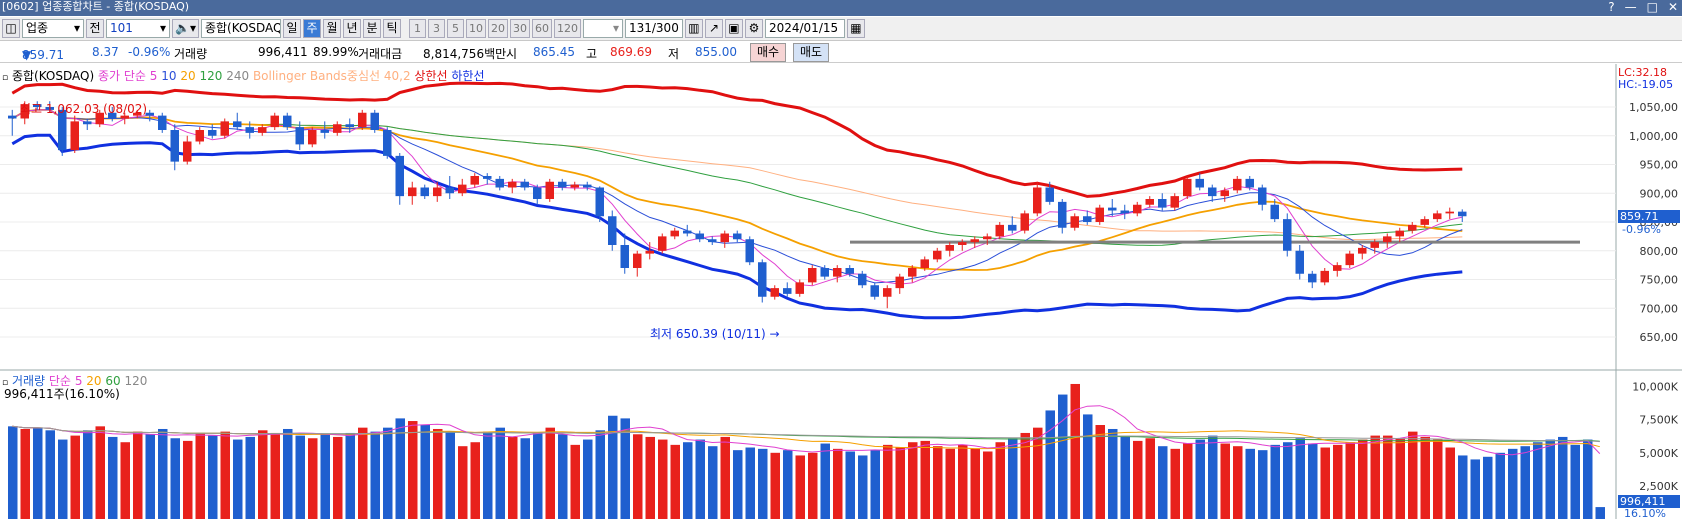  I want to click on calendar-icon: ▦, so click(855, 28).